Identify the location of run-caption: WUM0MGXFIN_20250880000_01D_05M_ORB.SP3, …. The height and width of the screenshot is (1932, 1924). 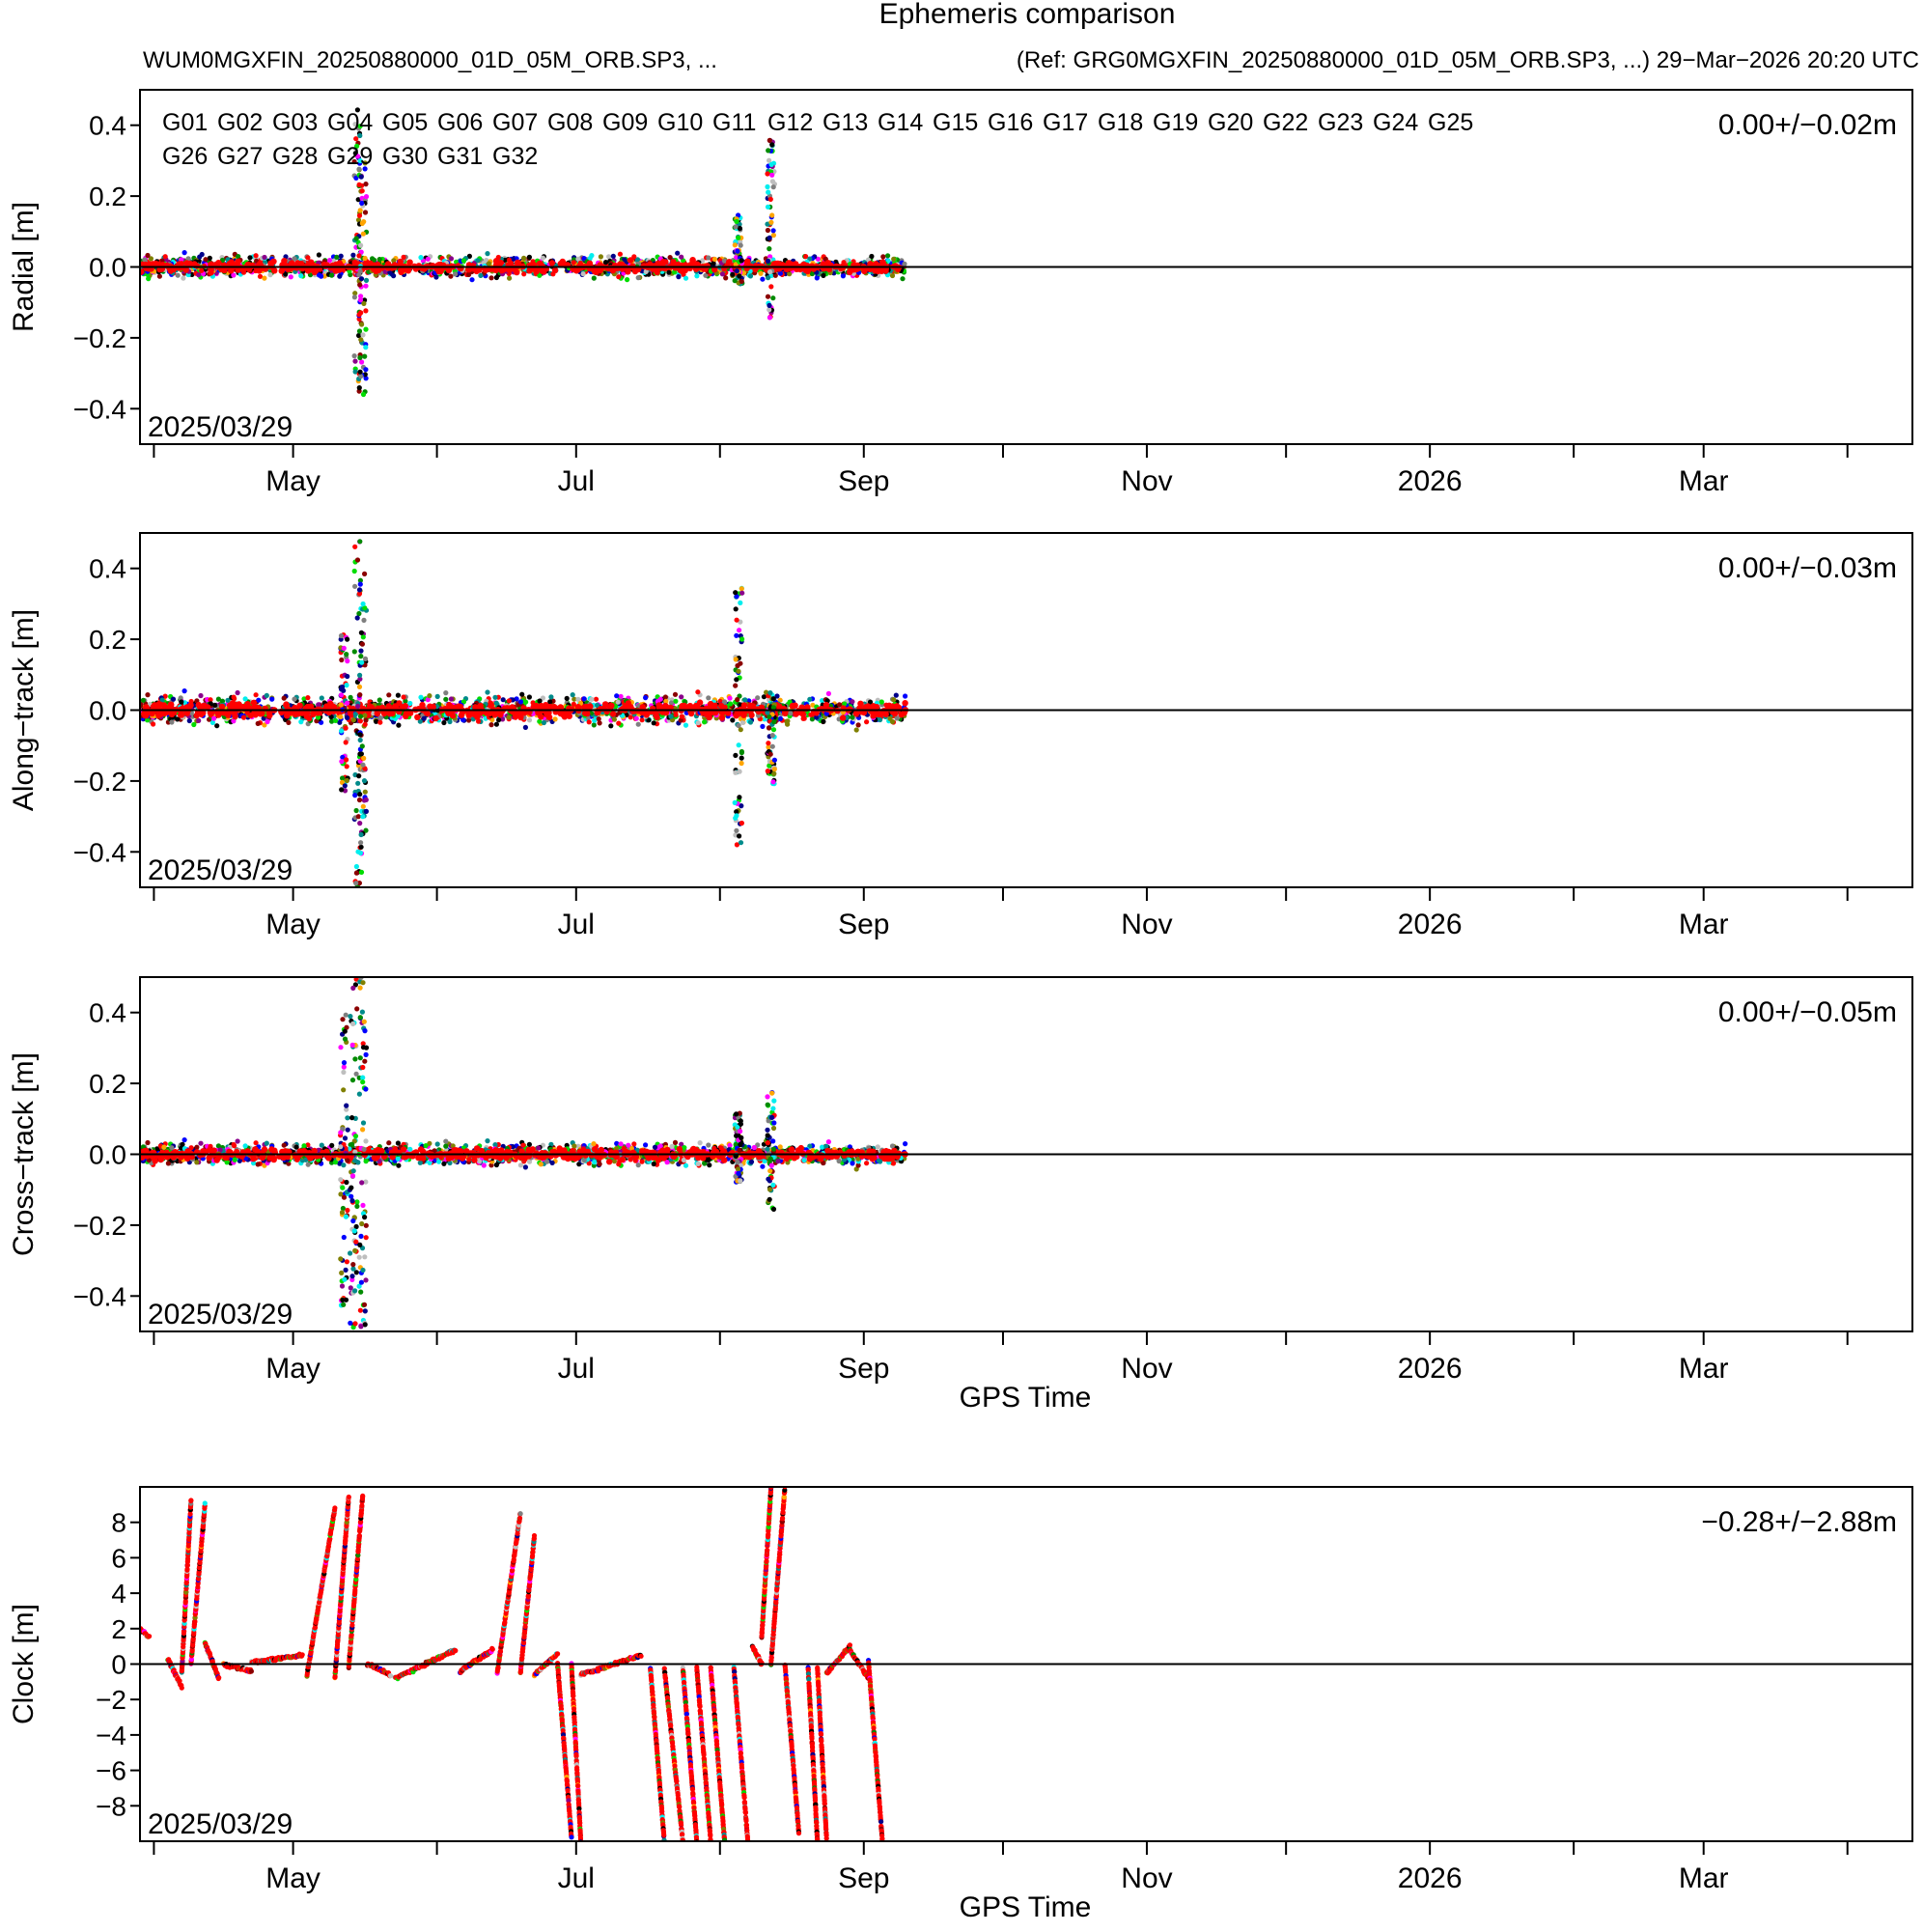
(430, 60).